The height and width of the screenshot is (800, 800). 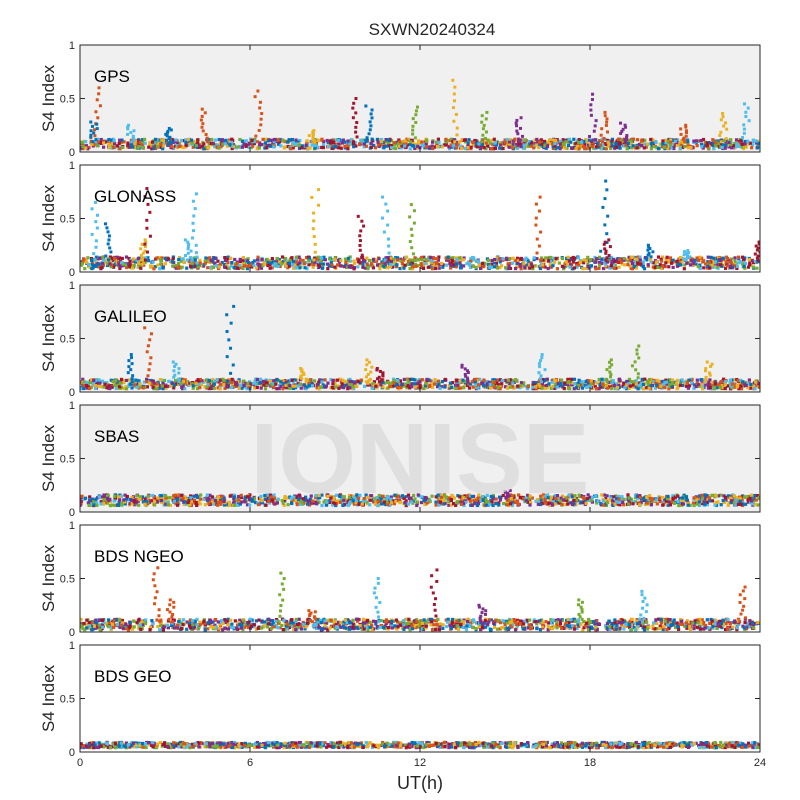 I want to click on y-axis-label: S4 Index, so click(x=48, y=218).